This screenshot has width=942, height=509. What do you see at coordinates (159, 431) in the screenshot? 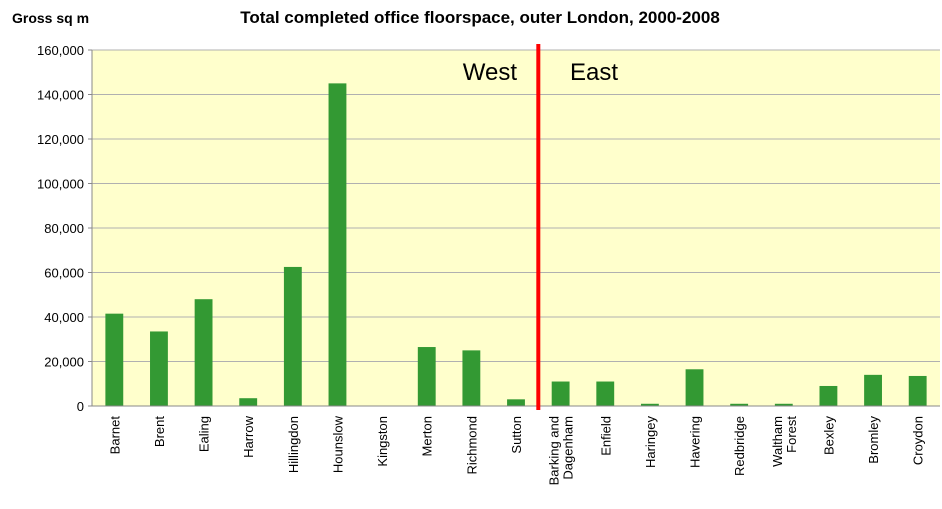
I see `x-tick-label: Brent` at bounding box center [159, 431].